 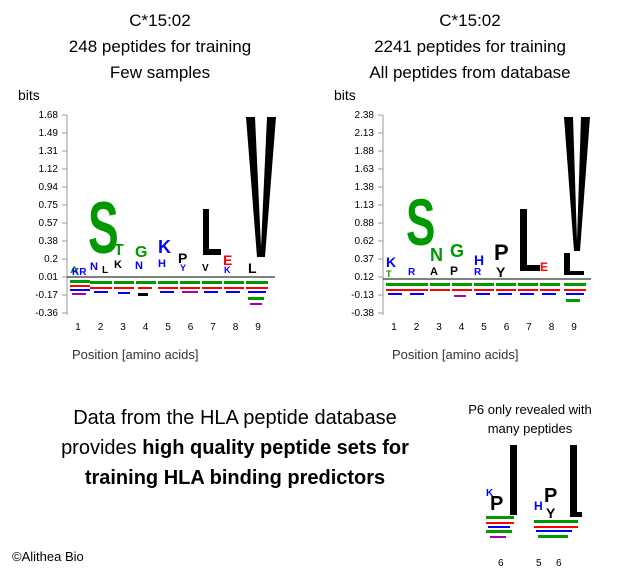 I want to click on left-note: Few samples, so click(x=160, y=72).